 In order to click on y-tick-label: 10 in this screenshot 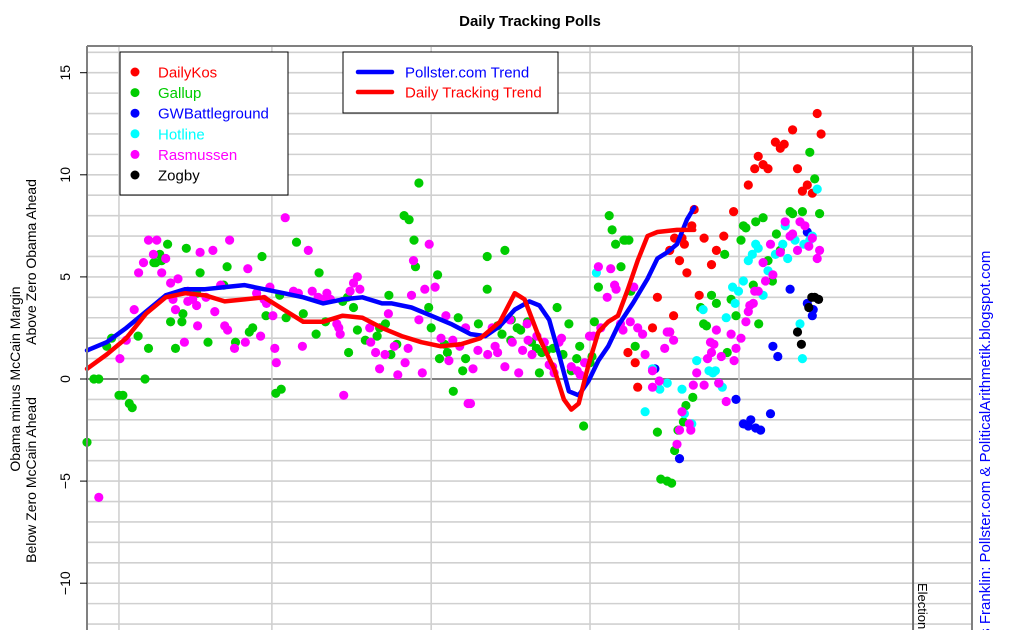, I will do `click(65, 175)`.